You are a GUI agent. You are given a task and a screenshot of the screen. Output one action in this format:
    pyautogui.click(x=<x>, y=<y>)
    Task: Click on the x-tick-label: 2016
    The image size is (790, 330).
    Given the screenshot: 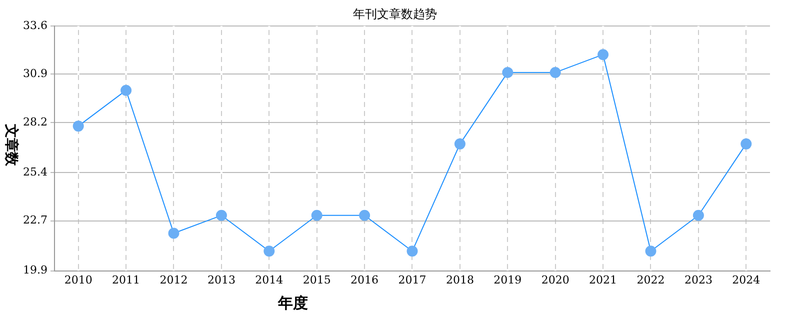 What is the action you would take?
    pyautogui.click(x=364, y=279)
    